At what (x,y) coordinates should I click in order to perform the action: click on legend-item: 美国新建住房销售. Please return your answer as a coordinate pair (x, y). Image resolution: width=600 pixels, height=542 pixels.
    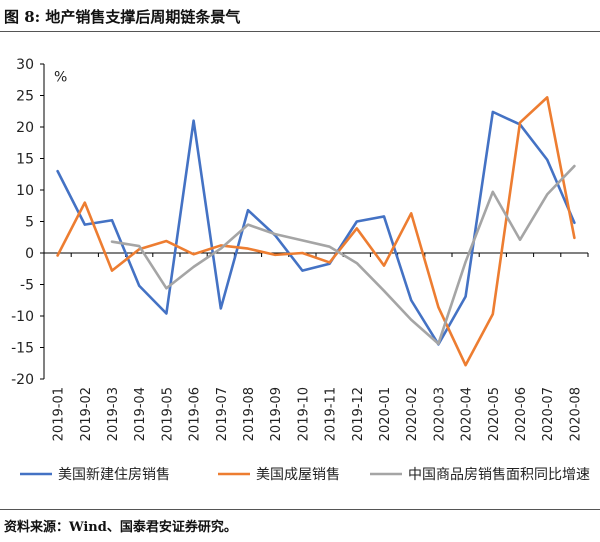
    Looking at the image, I should click on (95, 475).